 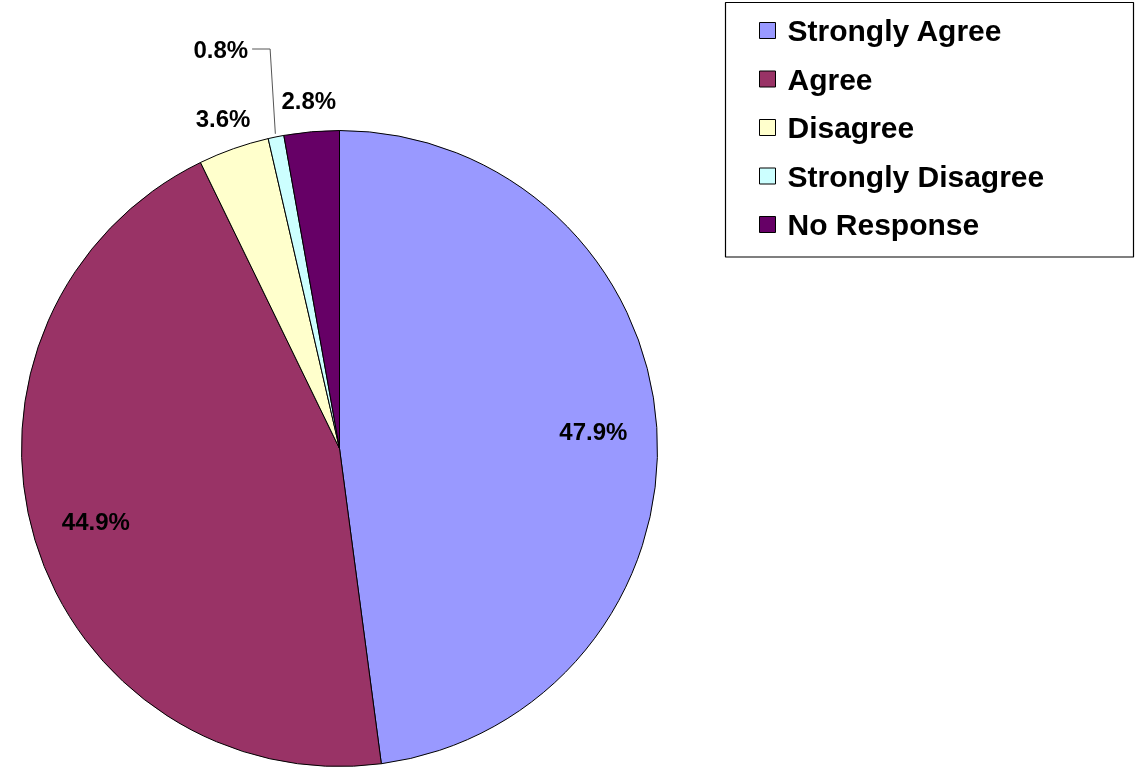 What do you see at coordinates (309, 100) in the screenshot?
I see `data-label: 2.8%` at bounding box center [309, 100].